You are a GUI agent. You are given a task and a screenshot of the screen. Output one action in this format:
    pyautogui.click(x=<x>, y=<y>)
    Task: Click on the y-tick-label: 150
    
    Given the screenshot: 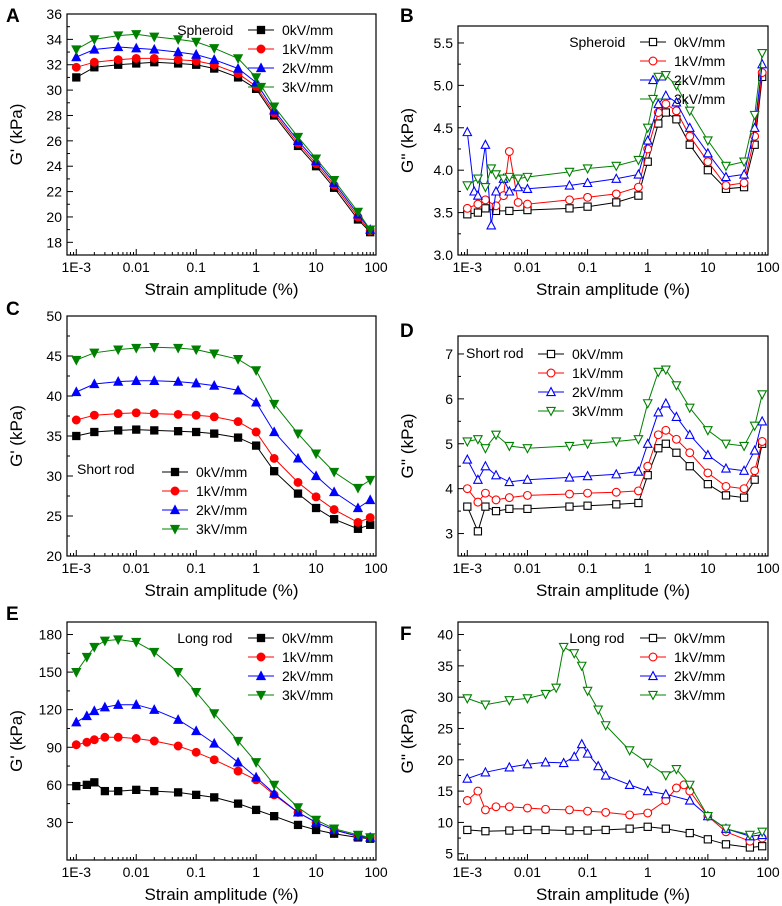 What is the action you would take?
    pyautogui.click(x=51, y=672)
    